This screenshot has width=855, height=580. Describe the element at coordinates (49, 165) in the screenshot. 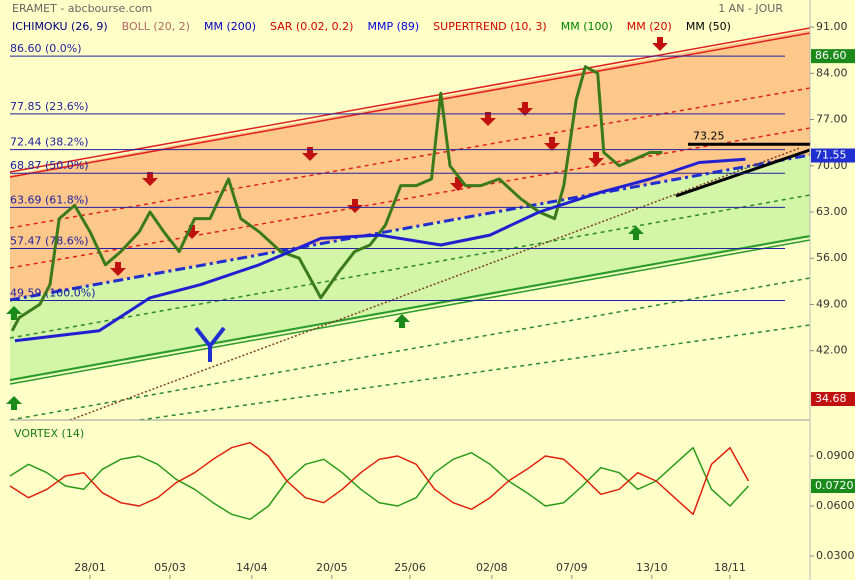

I see `fib-label: 68.87 (50.0%)` at that location.